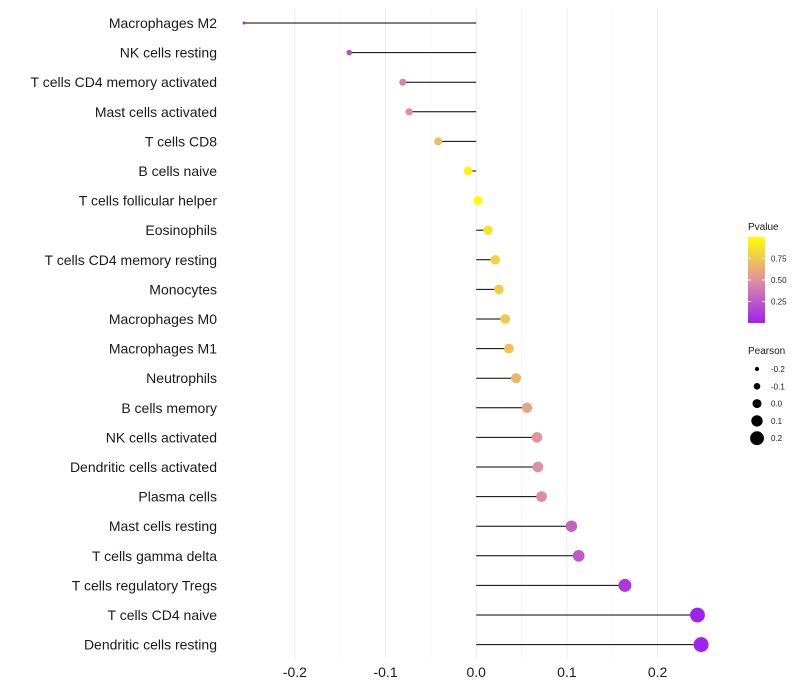 This screenshot has width=800, height=700. Describe the element at coordinates (131, 260) in the screenshot. I see `category-label: T cells CD4 memory resting` at that location.